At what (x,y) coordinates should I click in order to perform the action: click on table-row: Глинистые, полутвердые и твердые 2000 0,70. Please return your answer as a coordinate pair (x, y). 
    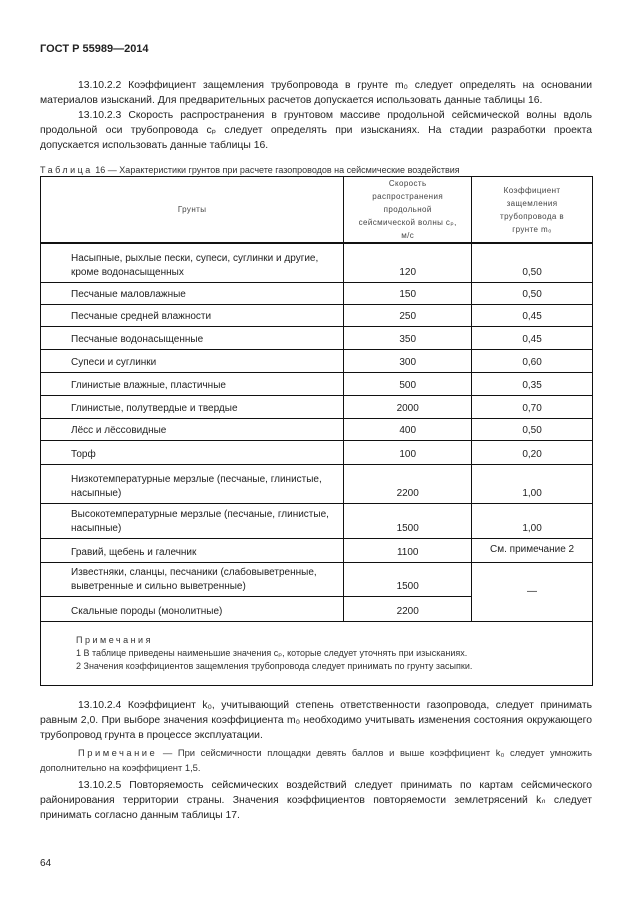
    Looking at the image, I should click on (316, 406).